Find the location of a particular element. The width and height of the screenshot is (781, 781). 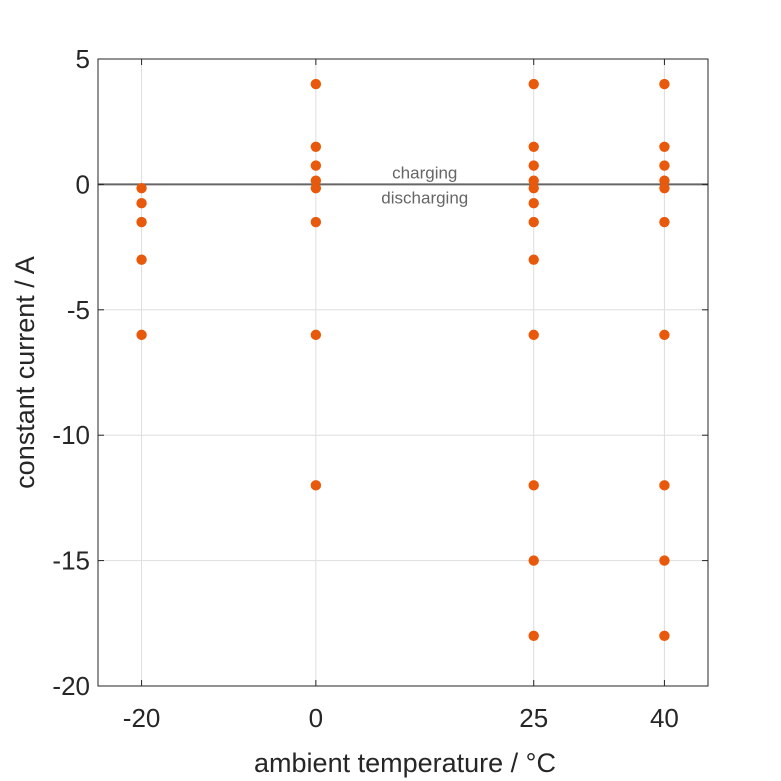

x-tick-label: 0 is located at coordinates (316, 718).